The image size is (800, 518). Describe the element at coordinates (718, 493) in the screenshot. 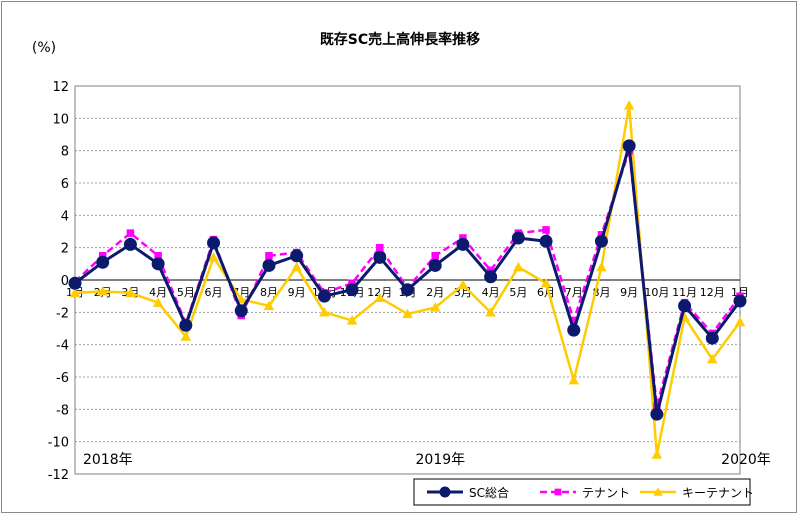

I see `legend-label: キーテナント` at that location.